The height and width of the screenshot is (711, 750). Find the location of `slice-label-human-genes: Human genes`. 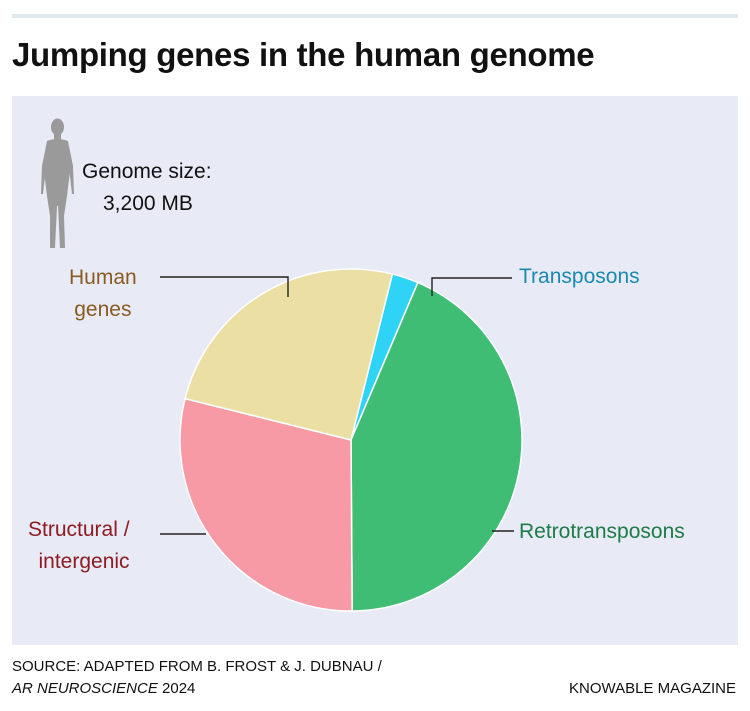

slice-label-human-genes: Human genes is located at coordinates (103, 293).